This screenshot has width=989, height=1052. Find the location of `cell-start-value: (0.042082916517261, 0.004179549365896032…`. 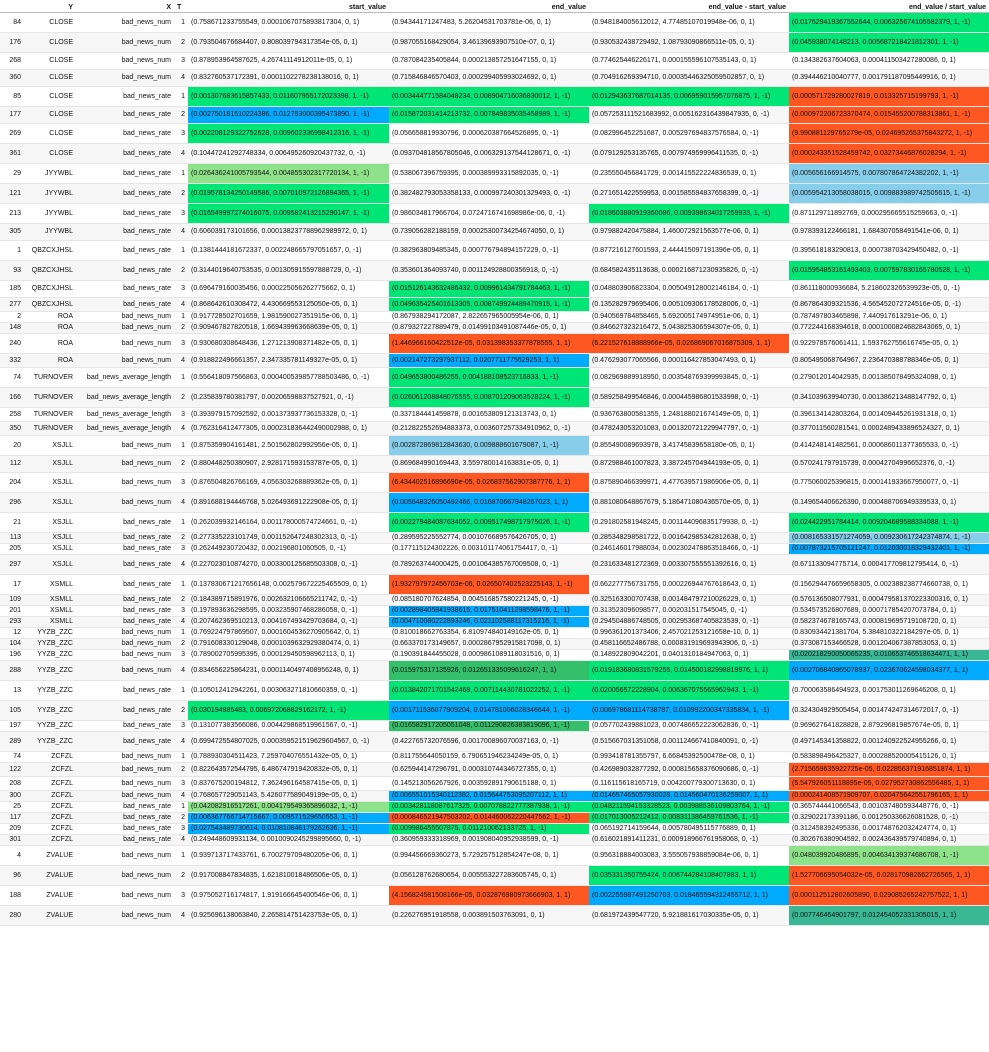

cell-start-value: (0.042082916517261, 0.004179549365896032… is located at coordinates (288, 807).